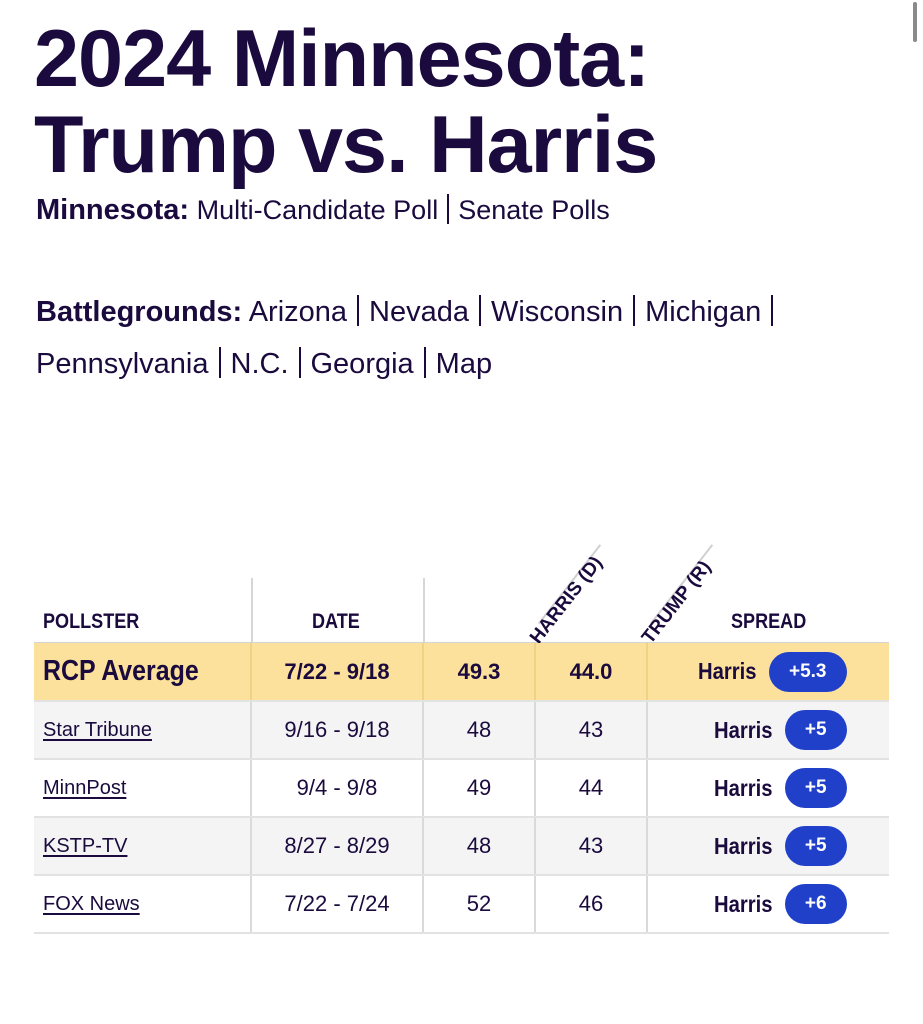 This screenshot has width=923, height=1024. I want to click on header-trump: TRUMP (R), so click(677, 602).